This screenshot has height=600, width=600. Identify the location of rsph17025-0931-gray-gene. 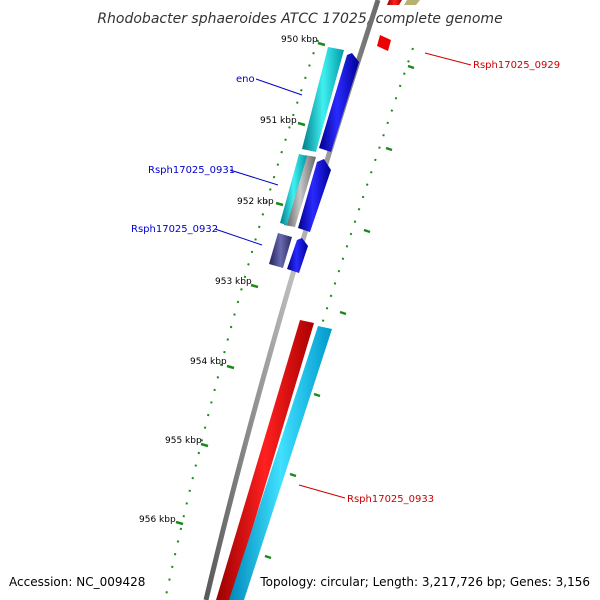
(300, 191).